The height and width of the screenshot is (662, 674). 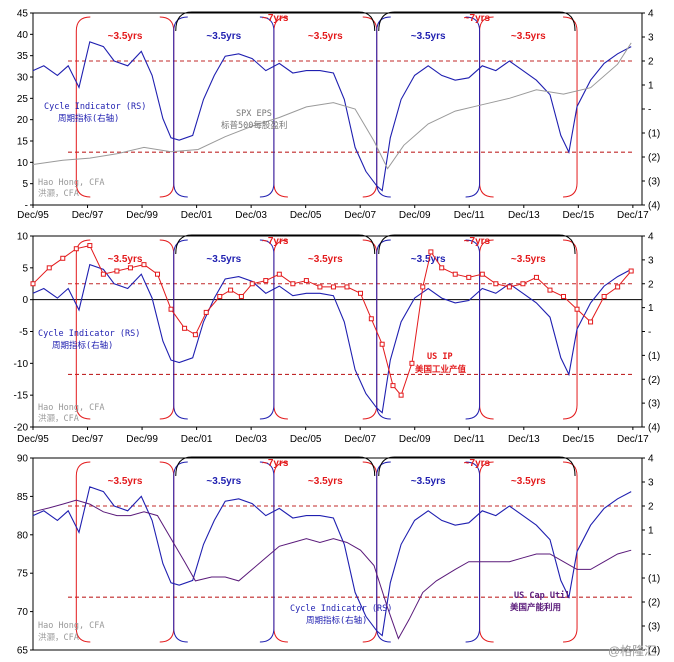 I want to click on left-tick-label: 45, so click(x=23, y=14).